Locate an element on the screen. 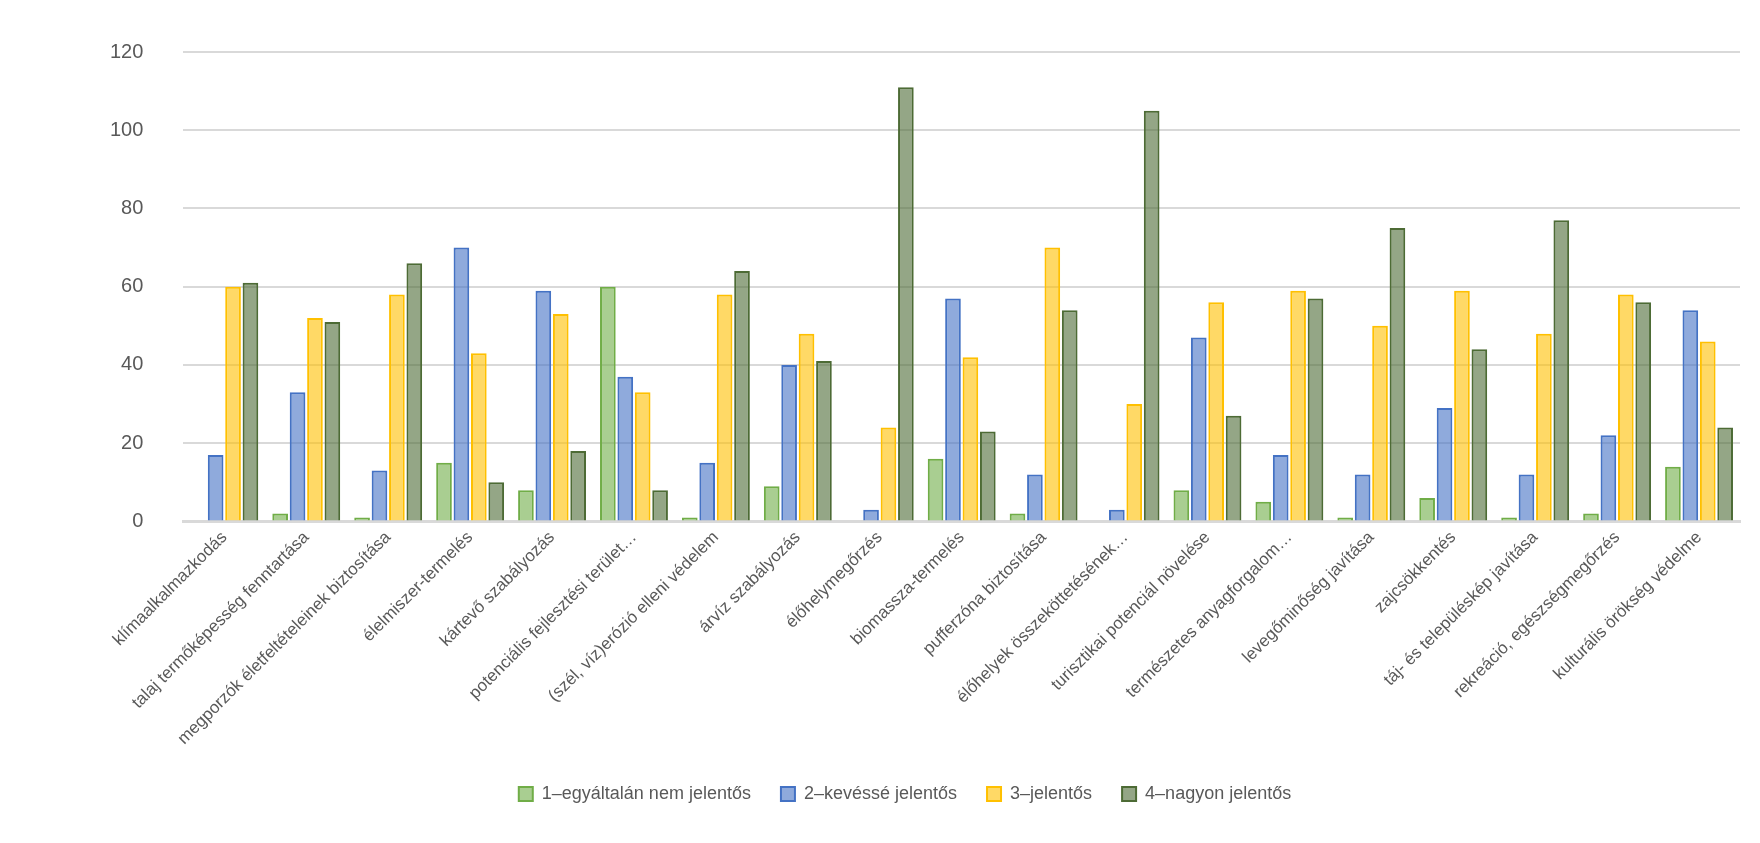 Image resolution: width=1760 pixels, height=843 pixels. y-tick-label: 20 is located at coordinates (132, 441).